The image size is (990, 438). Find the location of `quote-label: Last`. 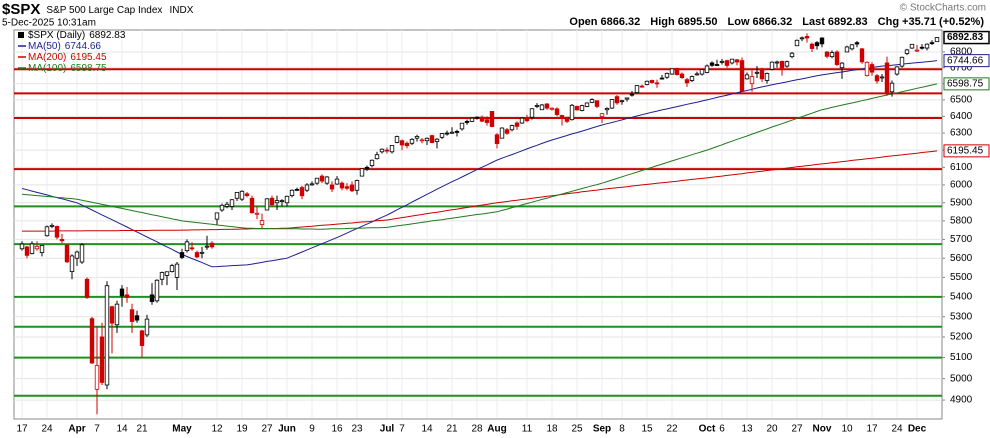

quote-label: Last is located at coordinates (813, 22).